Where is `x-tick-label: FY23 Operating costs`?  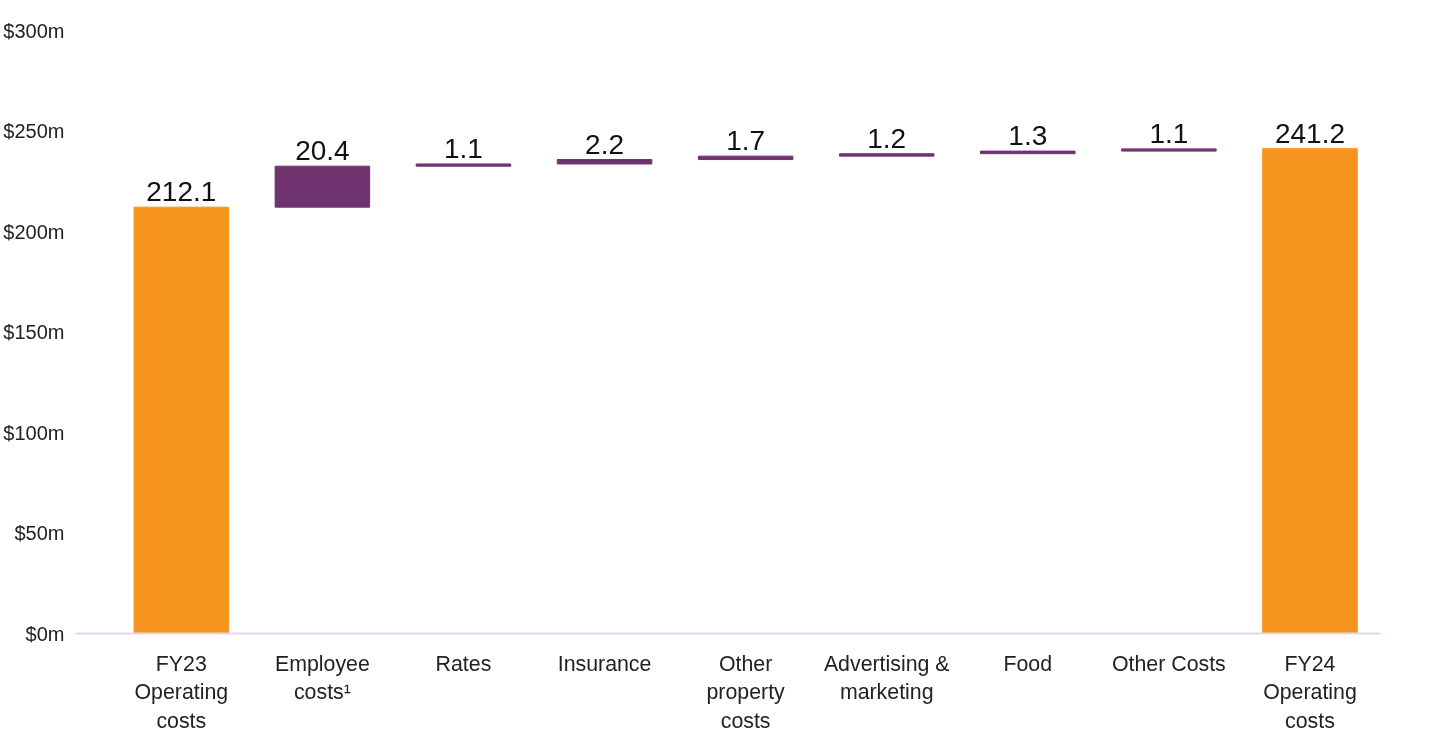 x-tick-label: FY23 Operating costs is located at coordinates (181, 692).